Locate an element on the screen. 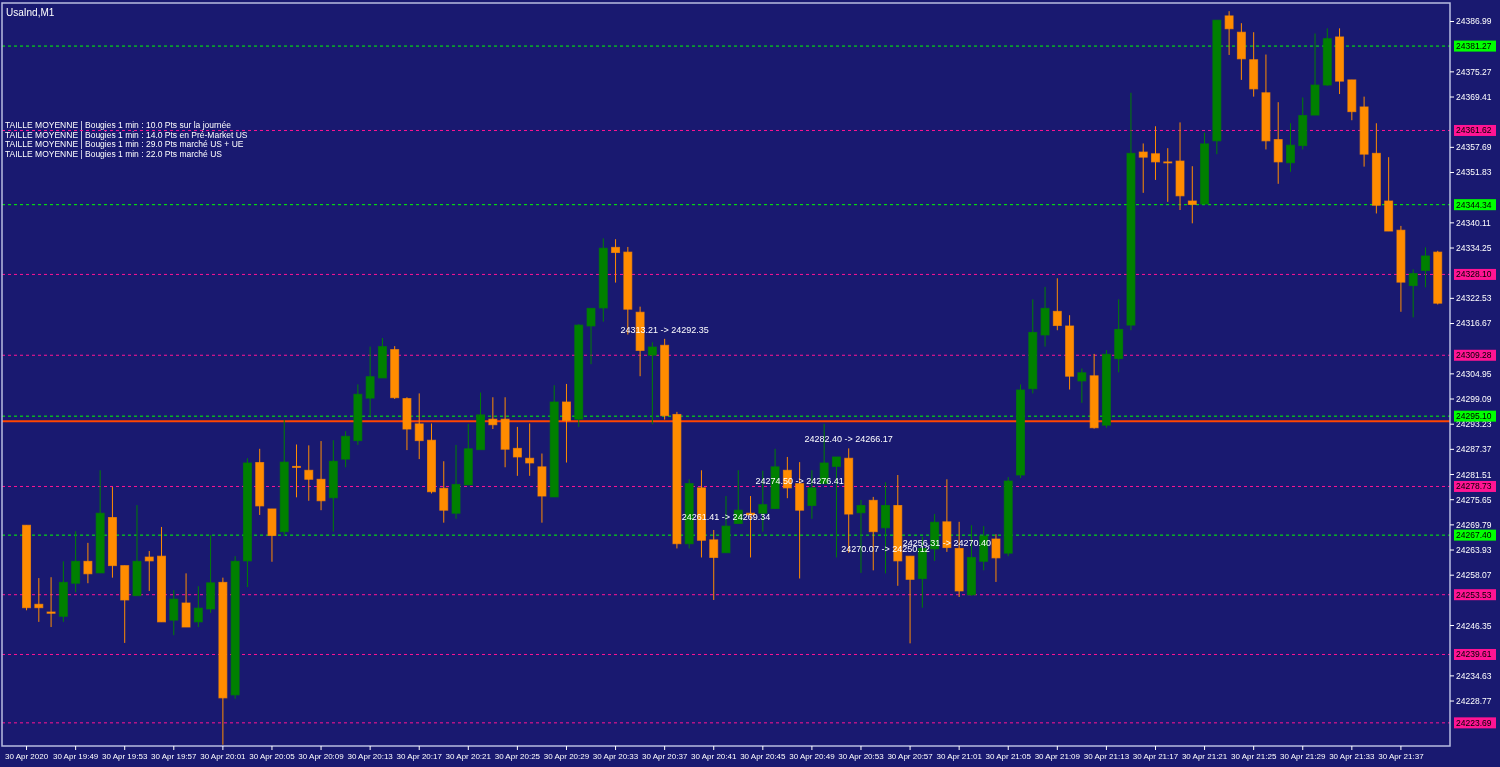 The height and width of the screenshot is (767, 1500). y-tick-label: 24334.25 is located at coordinates (1474, 247).